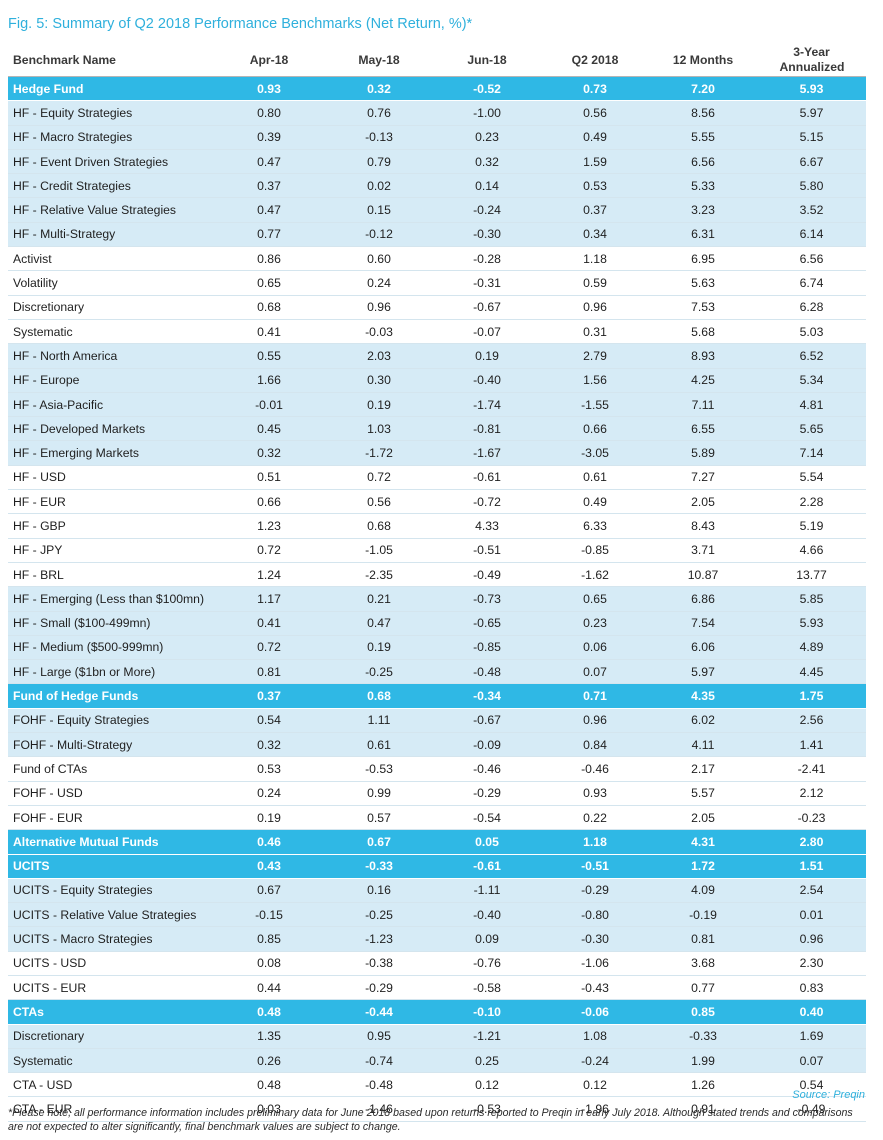  What do you see at coordinates (811, 332) in the screenshot?
I see `value-cell: 5.03` at bounding box center [811, 332].